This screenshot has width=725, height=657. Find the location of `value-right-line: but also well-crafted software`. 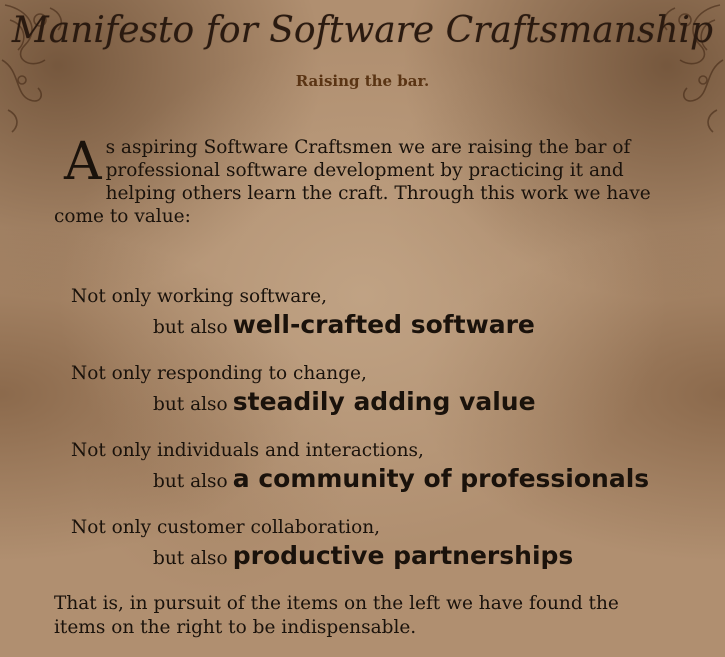

value-right-line: but also well-crafted software is located at coordinates (391, 326).